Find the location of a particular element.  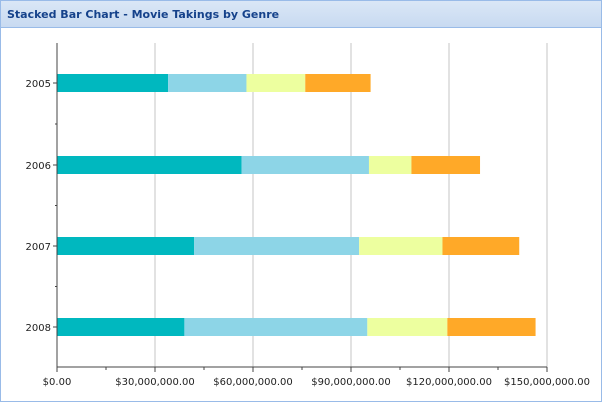

y-tick-label: 2008 is located at coordinates (38, 328).